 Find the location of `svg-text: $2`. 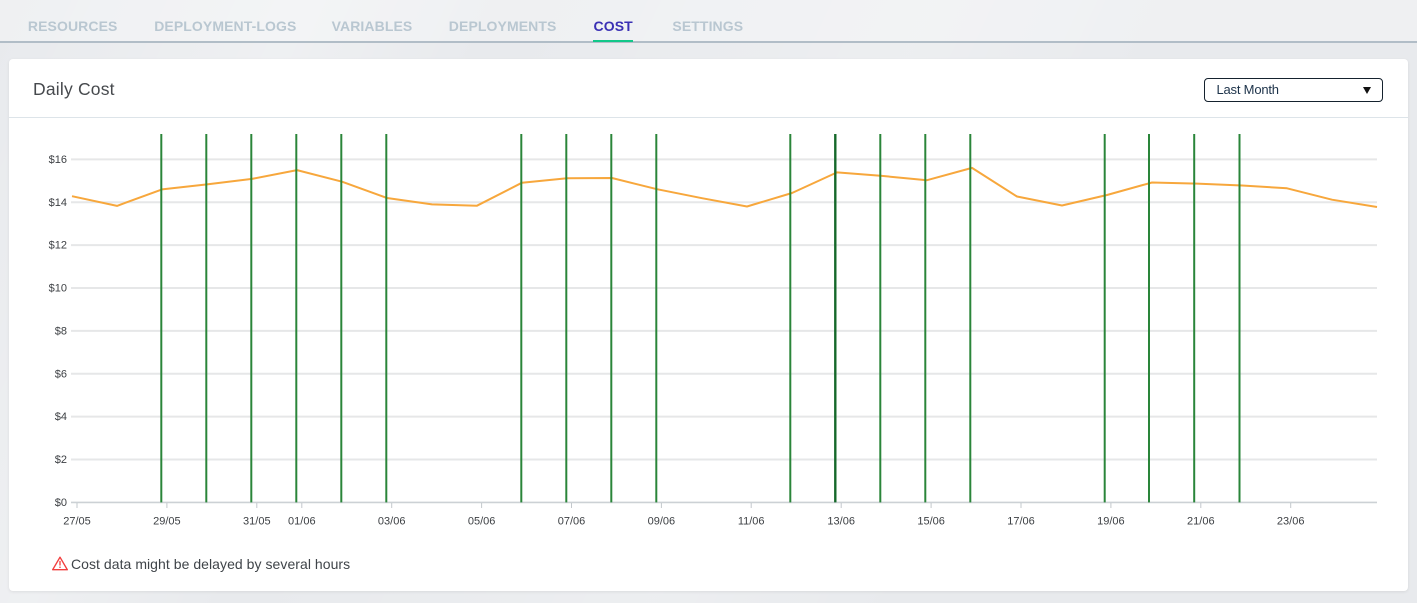

svg-text: $2 is located at coordinates (61, 460).